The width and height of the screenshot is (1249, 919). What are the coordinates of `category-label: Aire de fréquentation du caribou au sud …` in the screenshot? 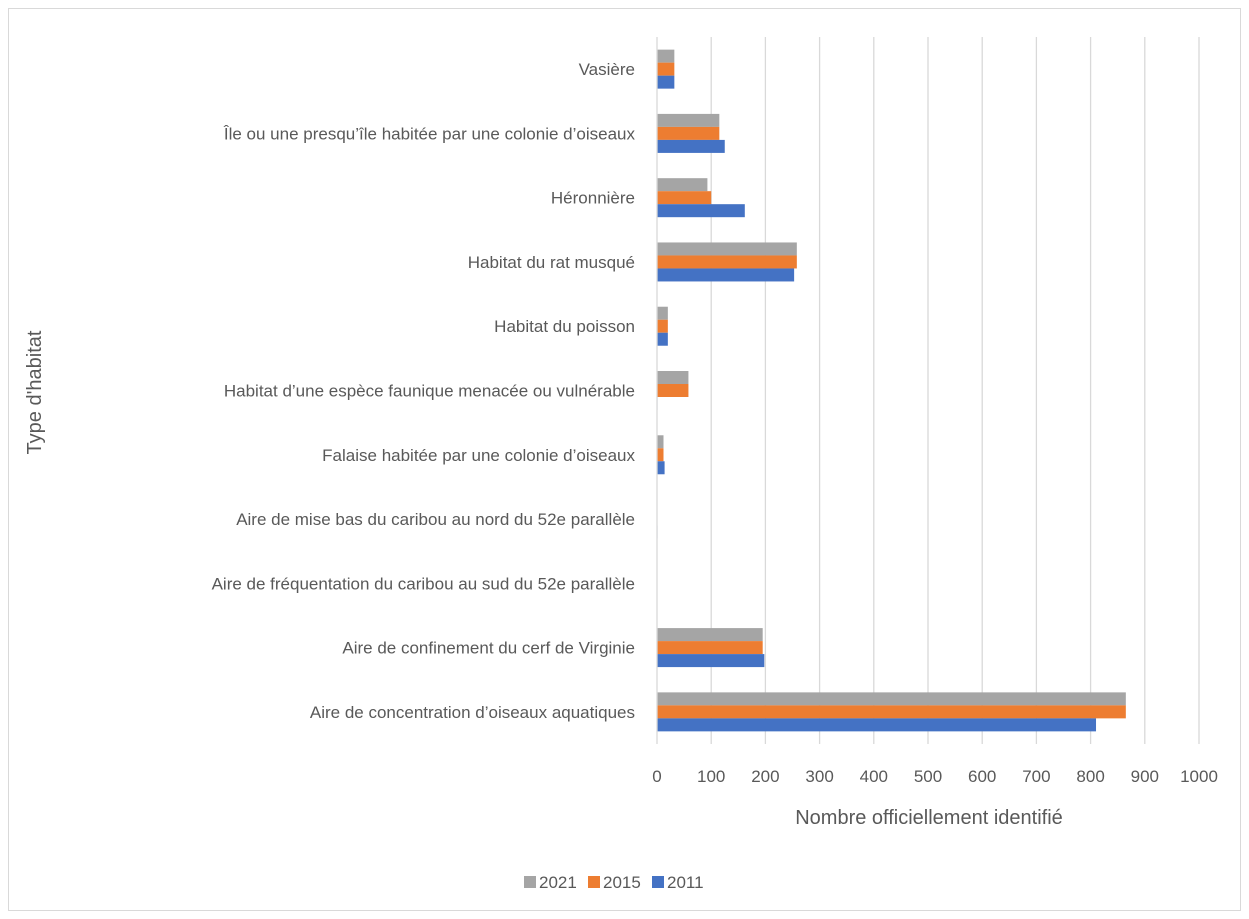 It's located at (423, 583).